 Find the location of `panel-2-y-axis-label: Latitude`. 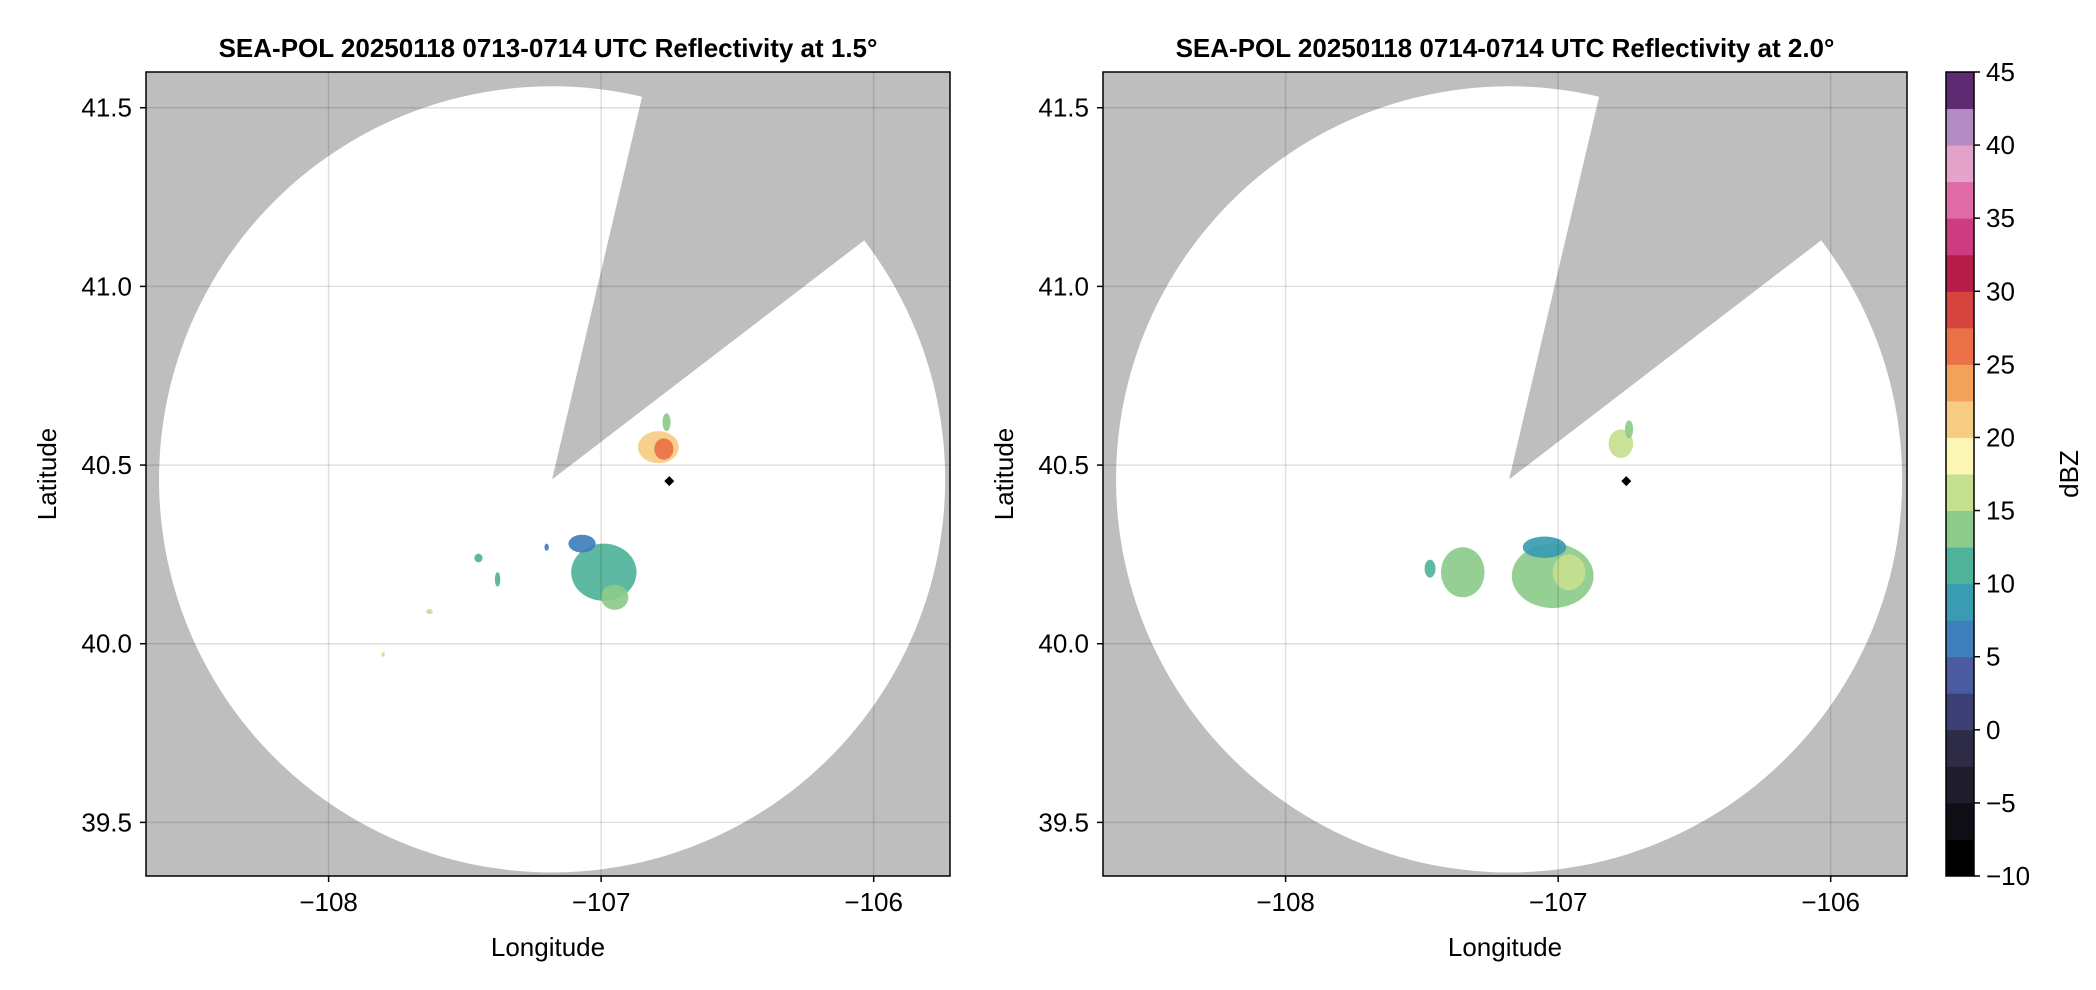

panel-2-y-axis-label: Latitude is located at coordinates (1004, 474).